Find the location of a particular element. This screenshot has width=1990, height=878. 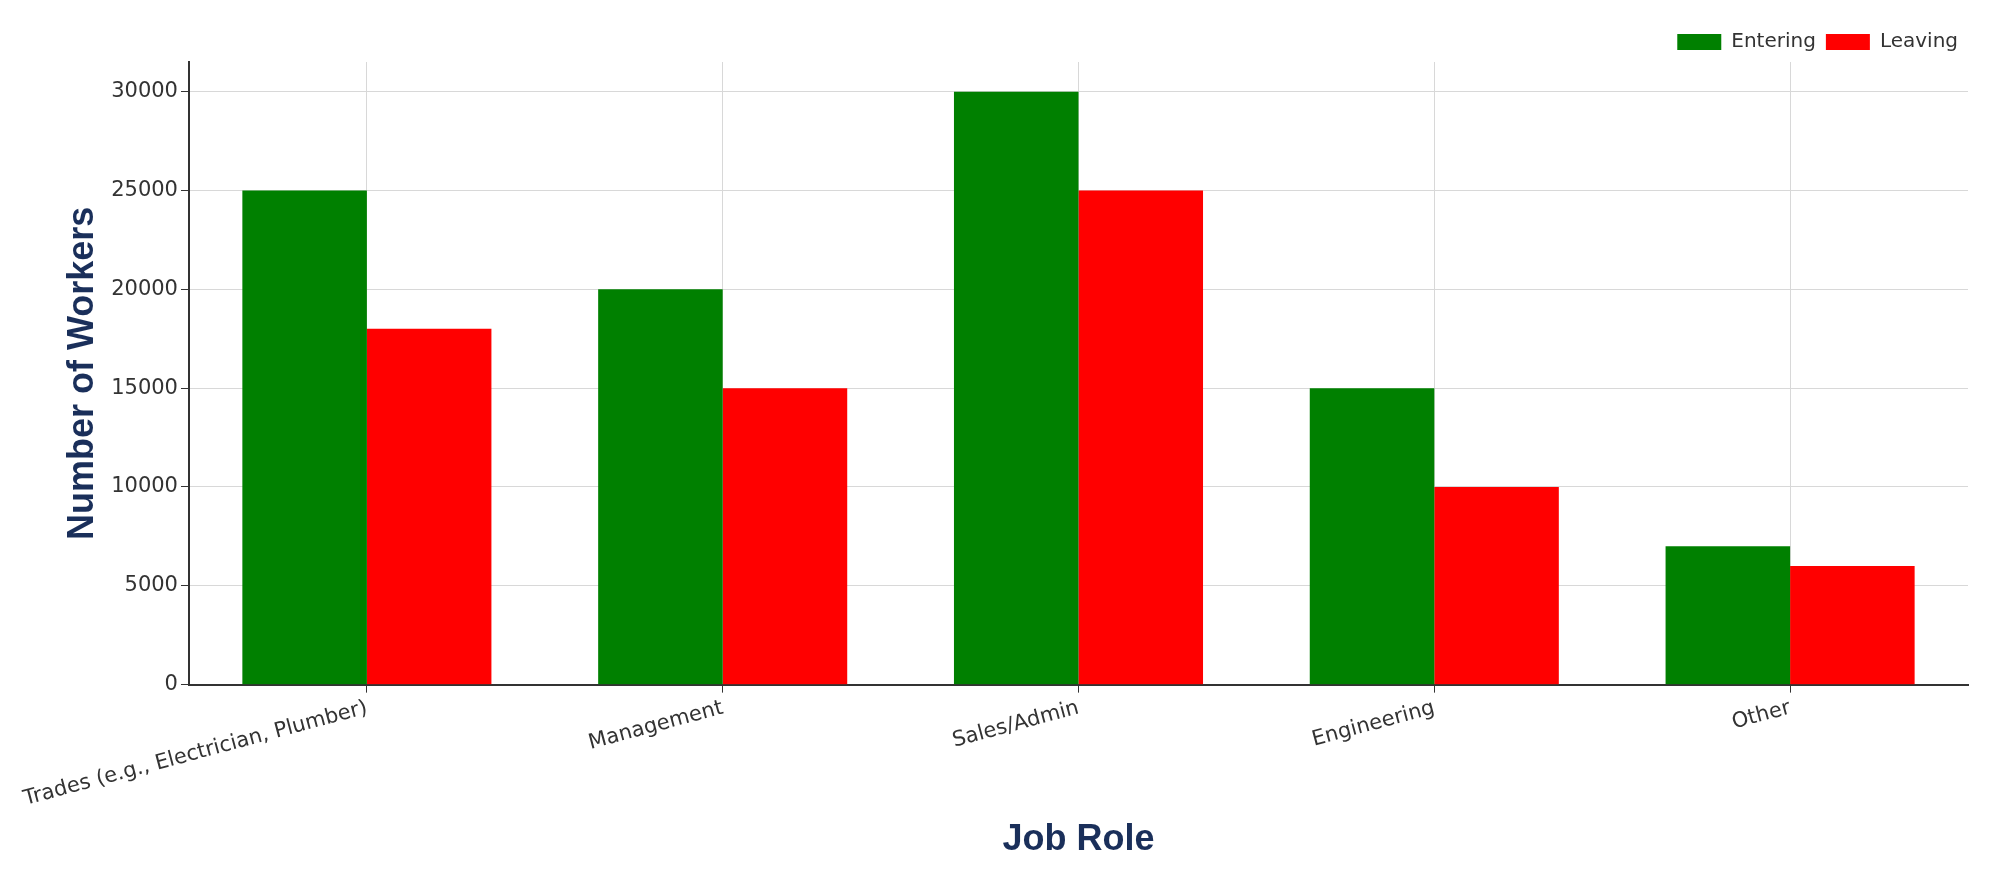

legend-label: Leaving is located at coordinates (1919, 40).